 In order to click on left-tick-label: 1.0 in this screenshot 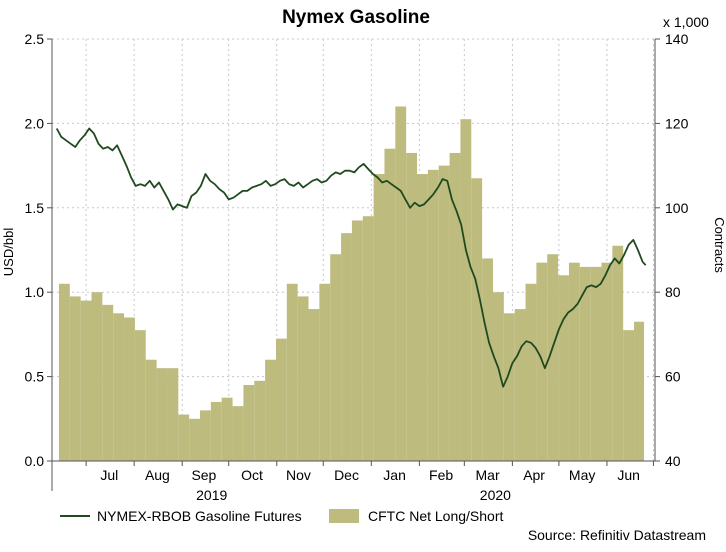, I will do `click(35, 292)`.